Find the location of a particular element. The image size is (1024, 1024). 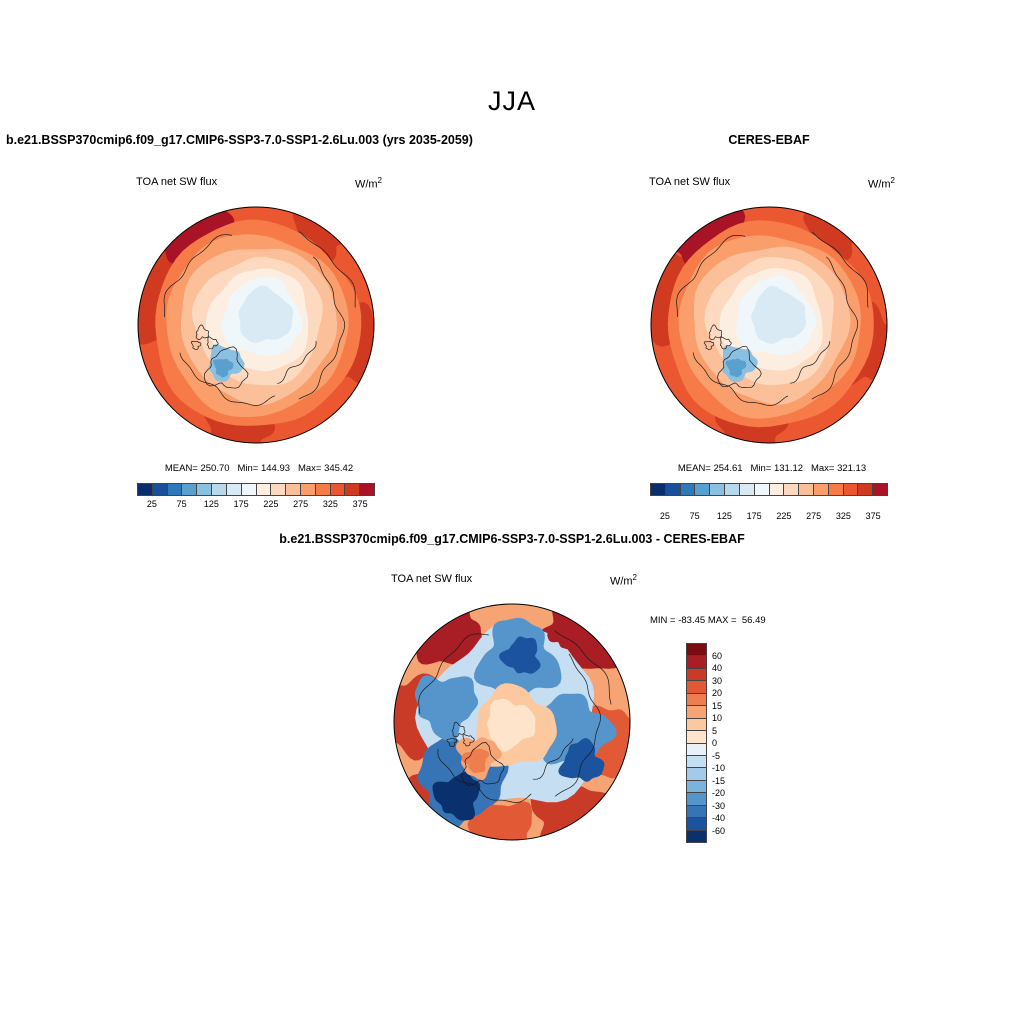

colorbar-boundary-label: 20 is located at coordinates (717, 693).